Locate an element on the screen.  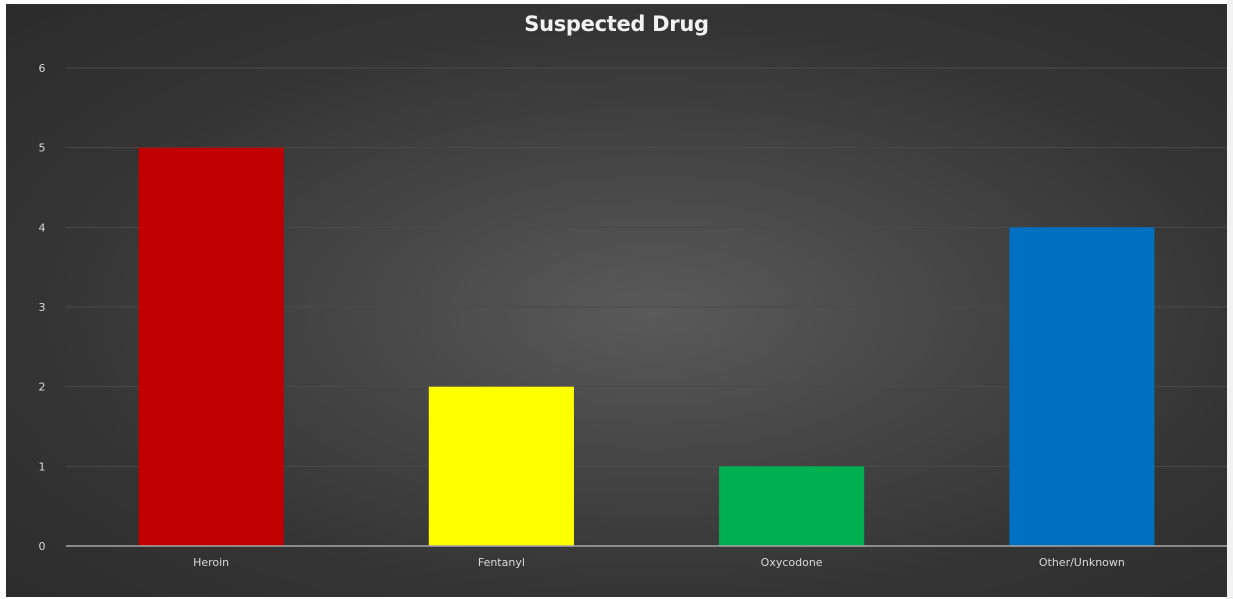
y-tick-labels: 0 1 2 3 4 5 6 is located at coordinates (42, 307).